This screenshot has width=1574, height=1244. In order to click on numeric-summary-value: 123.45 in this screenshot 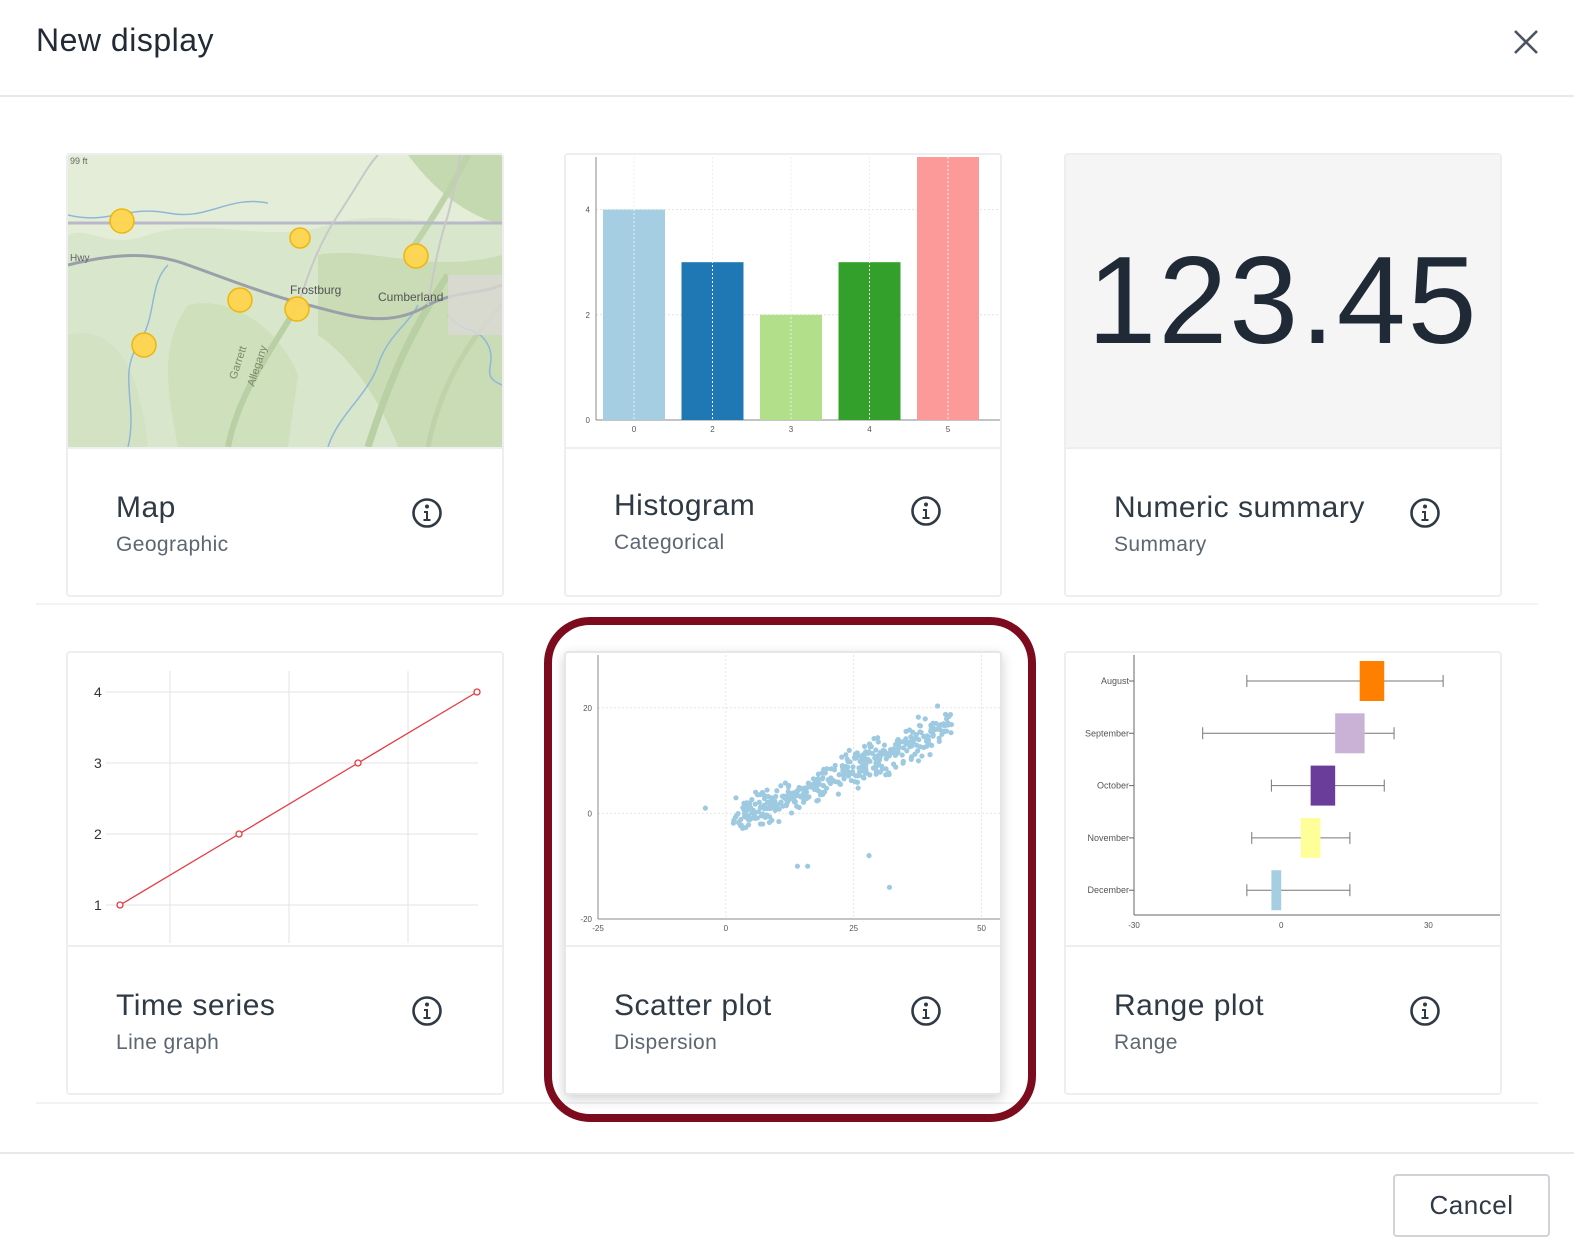, I will do `click(1283, 301)`.